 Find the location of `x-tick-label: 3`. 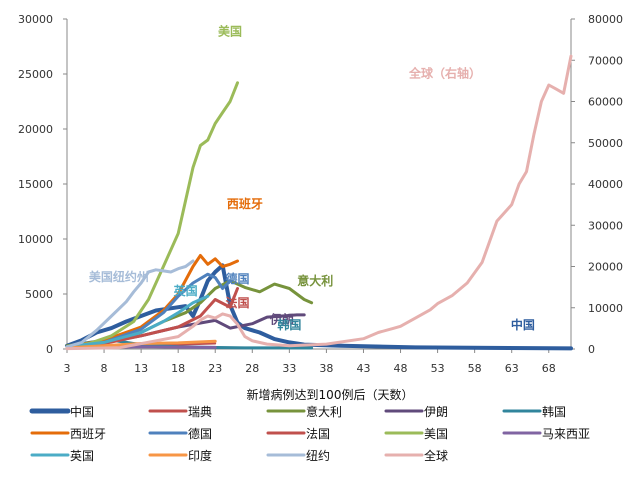

x-tick-label: 3 is located at coordinates (67, 368).